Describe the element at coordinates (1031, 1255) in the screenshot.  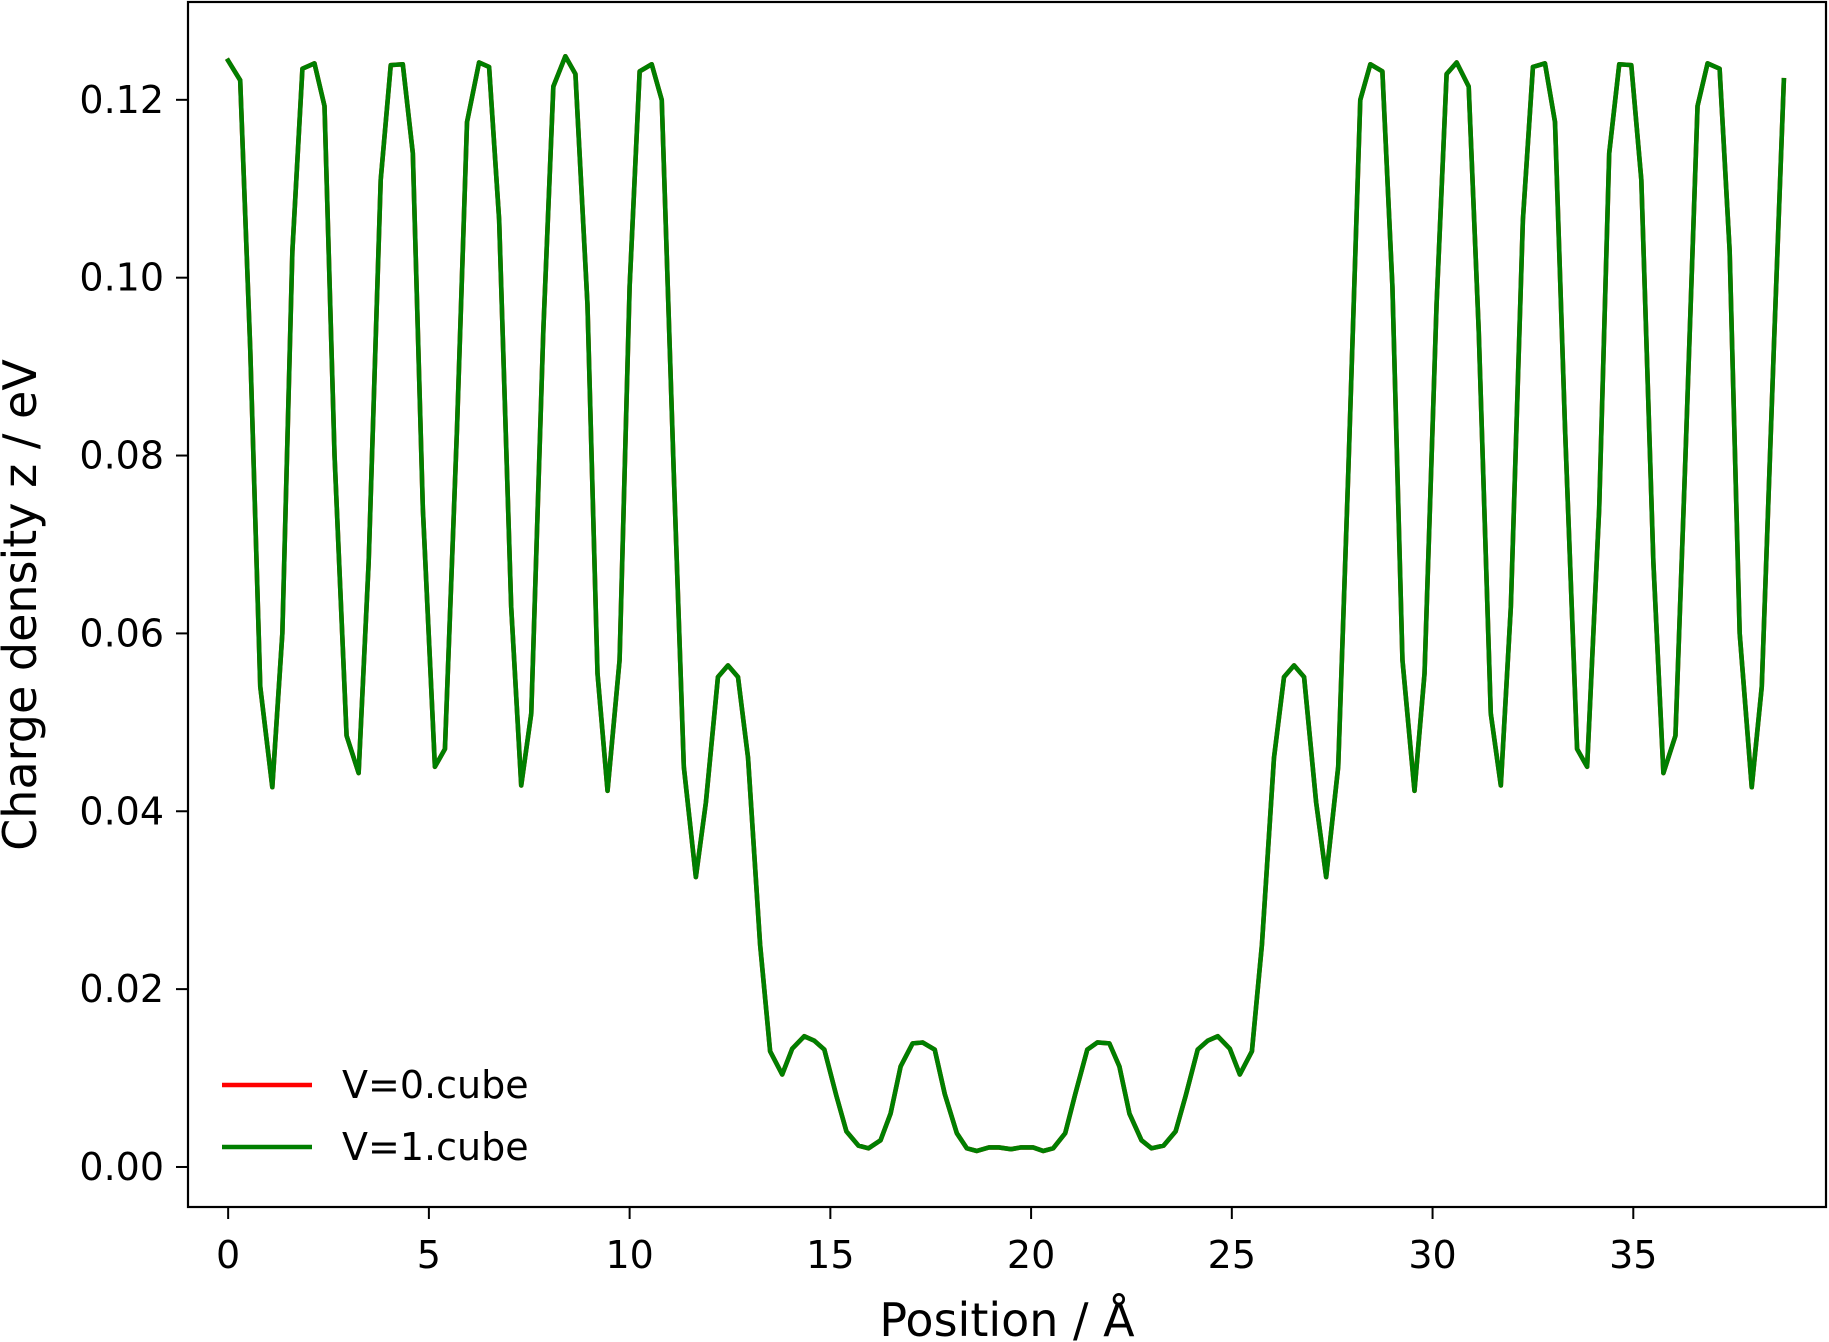
I see `x-tick-label: 20` at that location.